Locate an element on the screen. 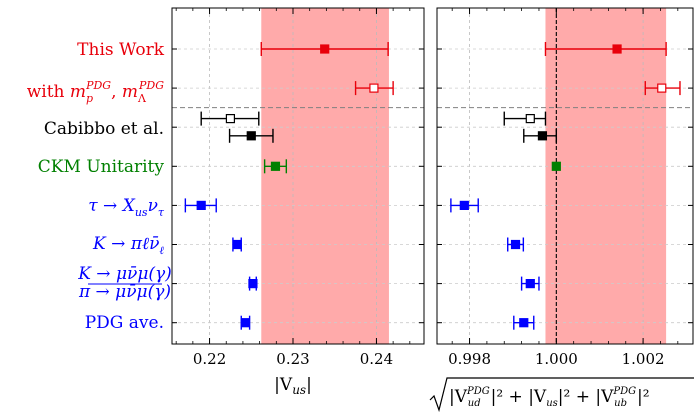 This screenshot has height=419, width=698. sqrt-sign is located at coordinates (561, 395).